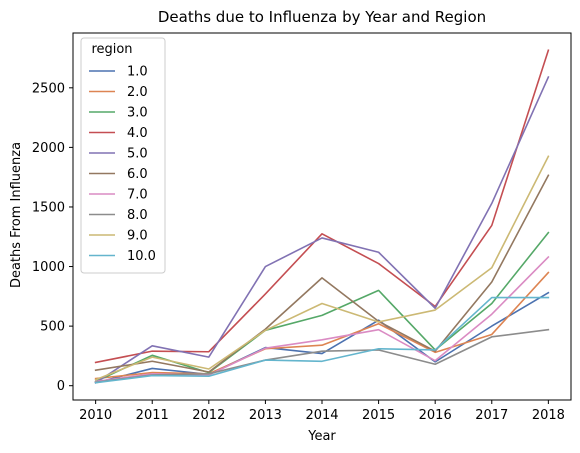 Image resolution: width=580 pixels, height=453 pixels. What do you see at coordinates (137, 113) in the screenshot?
I see `legend-label: 3.0` at bounding box center [137, 113].